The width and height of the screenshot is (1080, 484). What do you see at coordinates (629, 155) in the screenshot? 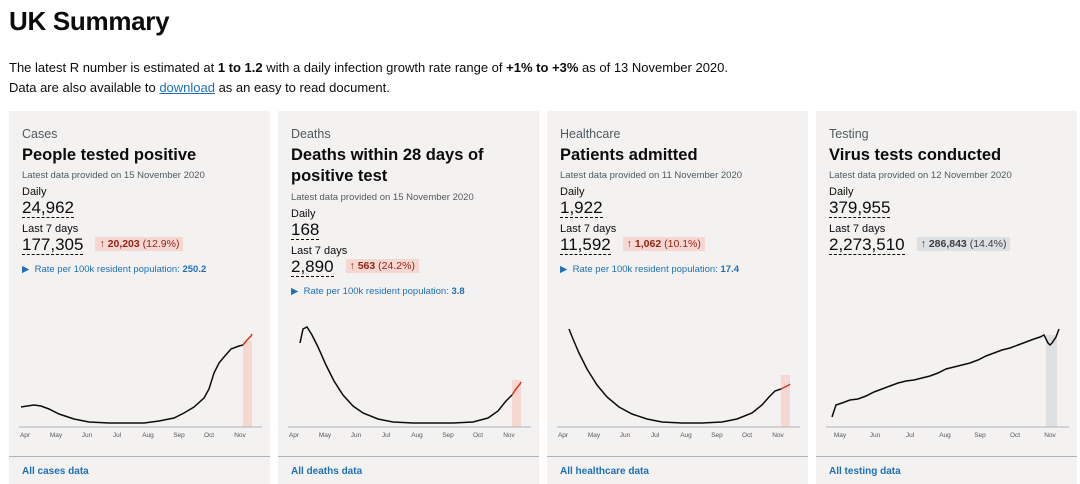
I see `card-heading: Patients admitted` at bounding box center [629, 155].